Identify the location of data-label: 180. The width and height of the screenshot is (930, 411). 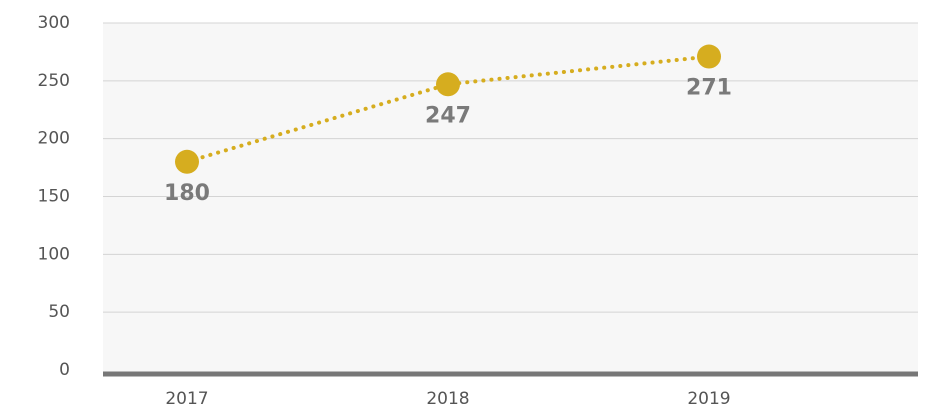
(187, 193).